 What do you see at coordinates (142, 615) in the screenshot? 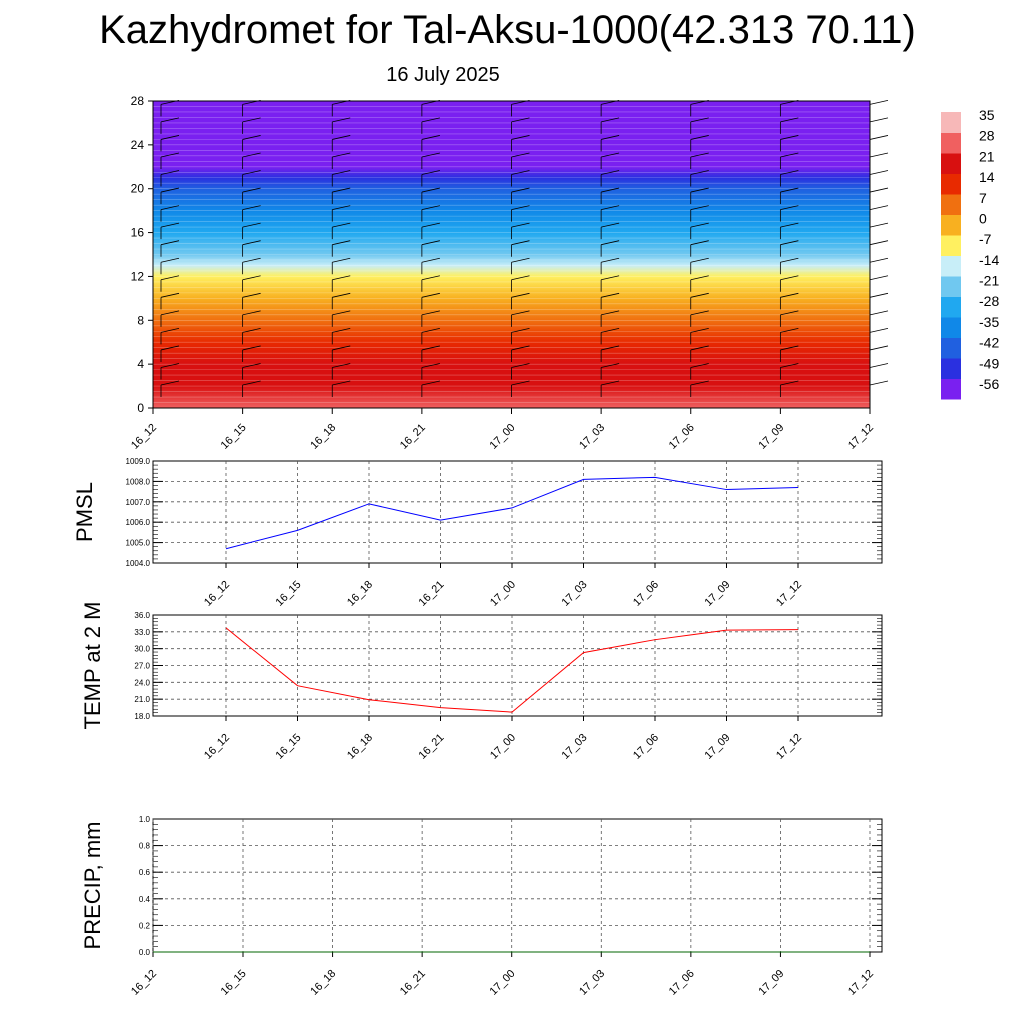
I see `y-tick-label: 36.0` at bounding box center [142, 615].